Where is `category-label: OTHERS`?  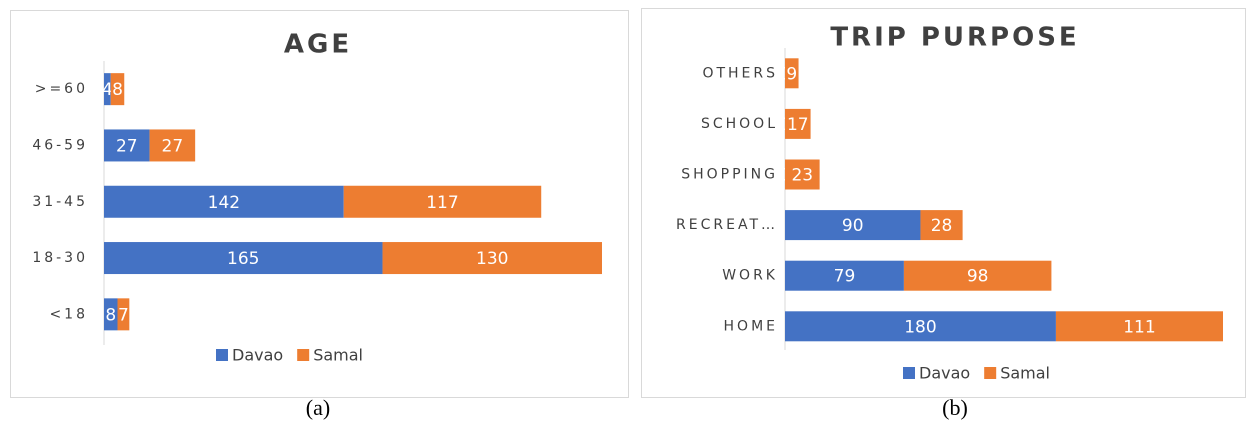 category-label: OTHERS is located at coordinates (740, 73).